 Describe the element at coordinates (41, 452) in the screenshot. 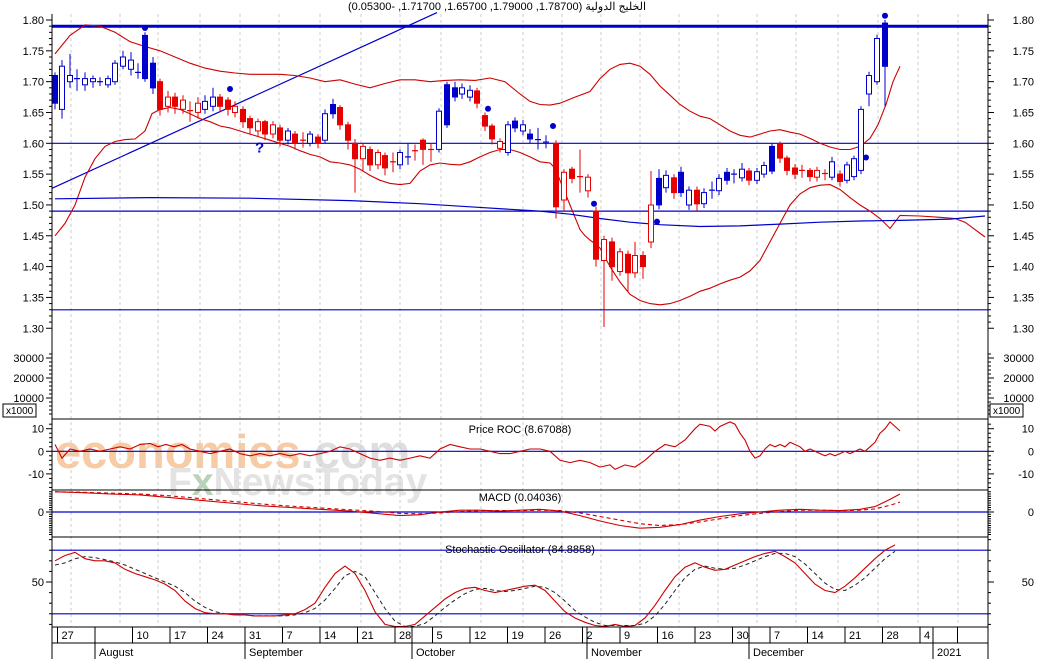

I see `roc-label-left: 0` at that location.